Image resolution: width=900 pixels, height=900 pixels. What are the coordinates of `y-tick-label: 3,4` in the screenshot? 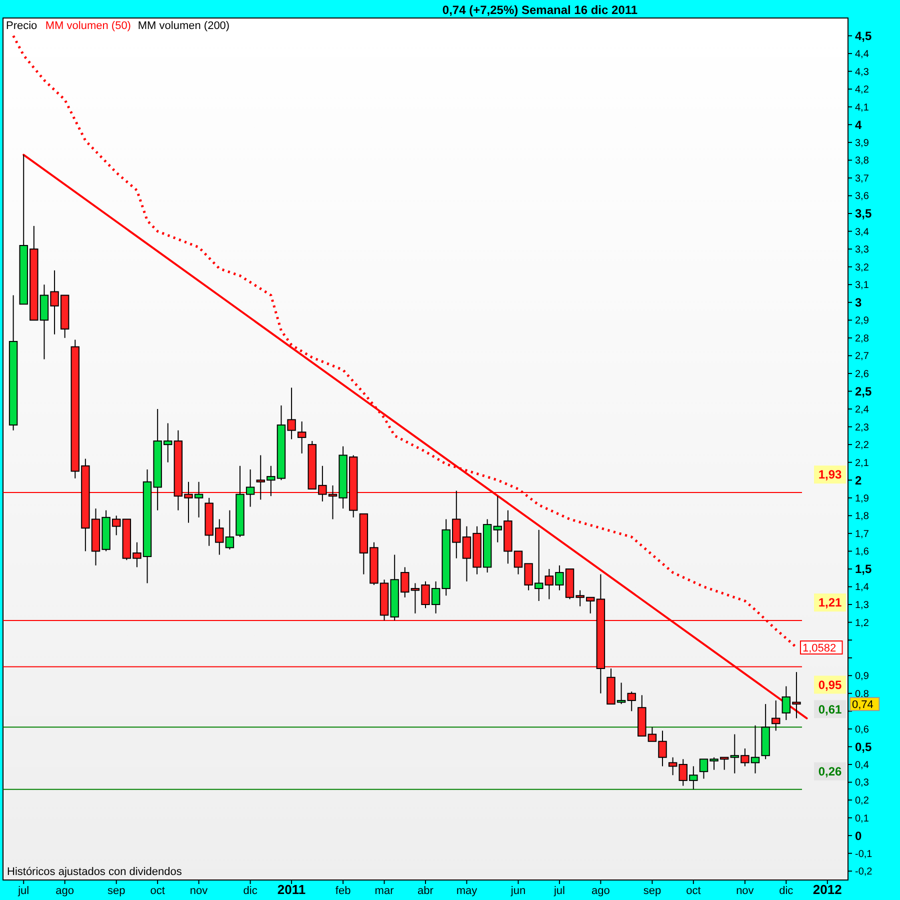 It's located at (862, 232).